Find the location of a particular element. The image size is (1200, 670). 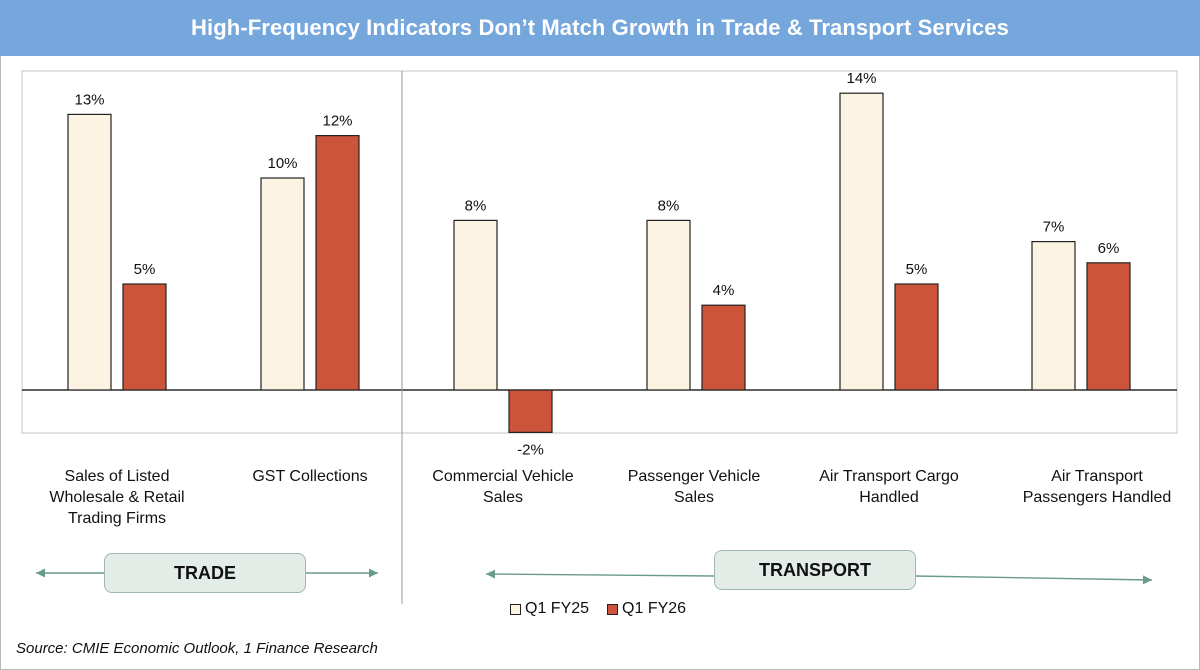

data-label-q1-fy26-2: -2% is located at coordinates (530, 449).